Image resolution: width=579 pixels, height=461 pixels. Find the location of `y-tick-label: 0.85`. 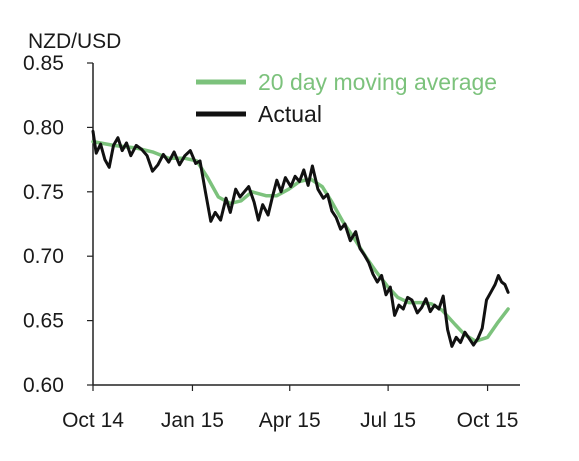

y-tick-label: 0.85 is located at coordinates (43, 63).